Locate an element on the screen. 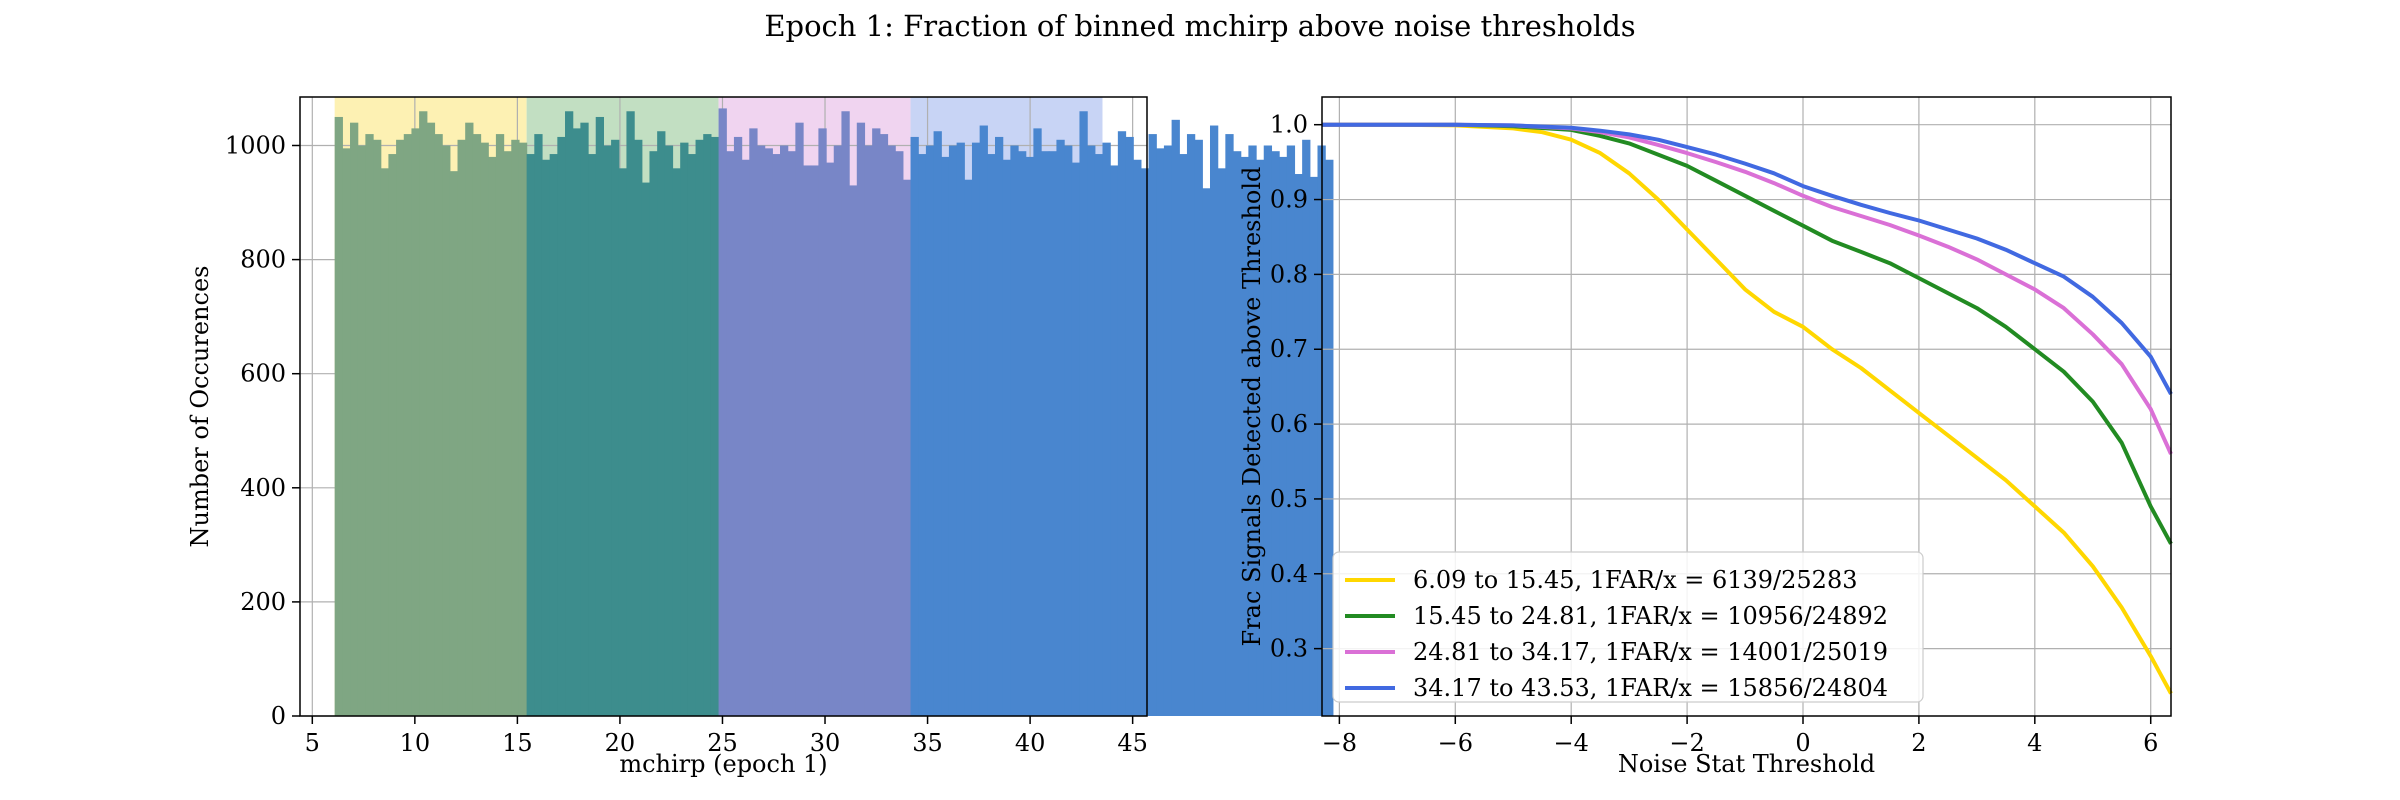 This screenshot has width=2400, height=800. y-tick-label: 1.0 is located at coordinates (1289, 125).